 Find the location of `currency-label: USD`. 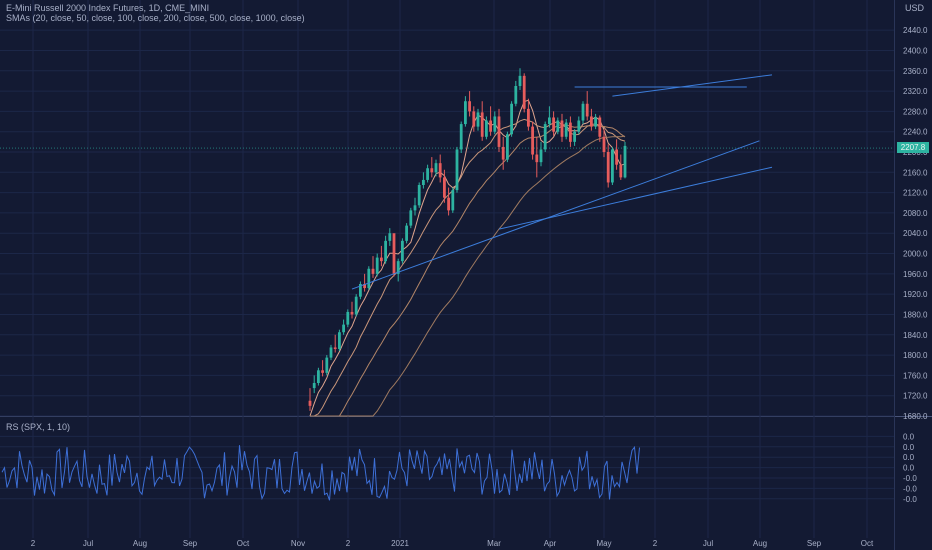

currency-label: USD is located at coordinates (915, 8).